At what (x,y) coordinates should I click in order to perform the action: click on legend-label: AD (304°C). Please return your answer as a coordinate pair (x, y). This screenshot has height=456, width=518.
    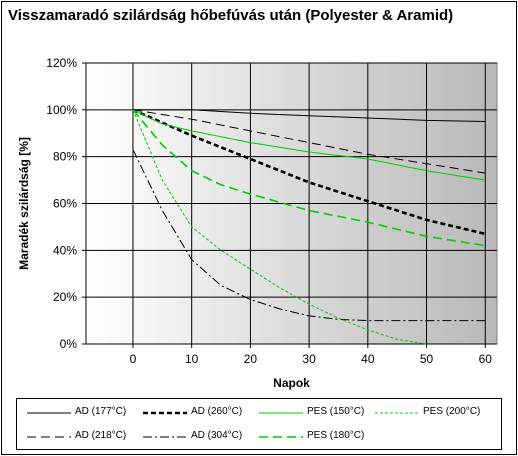
    Looking at the image, I should click on (217, 435).